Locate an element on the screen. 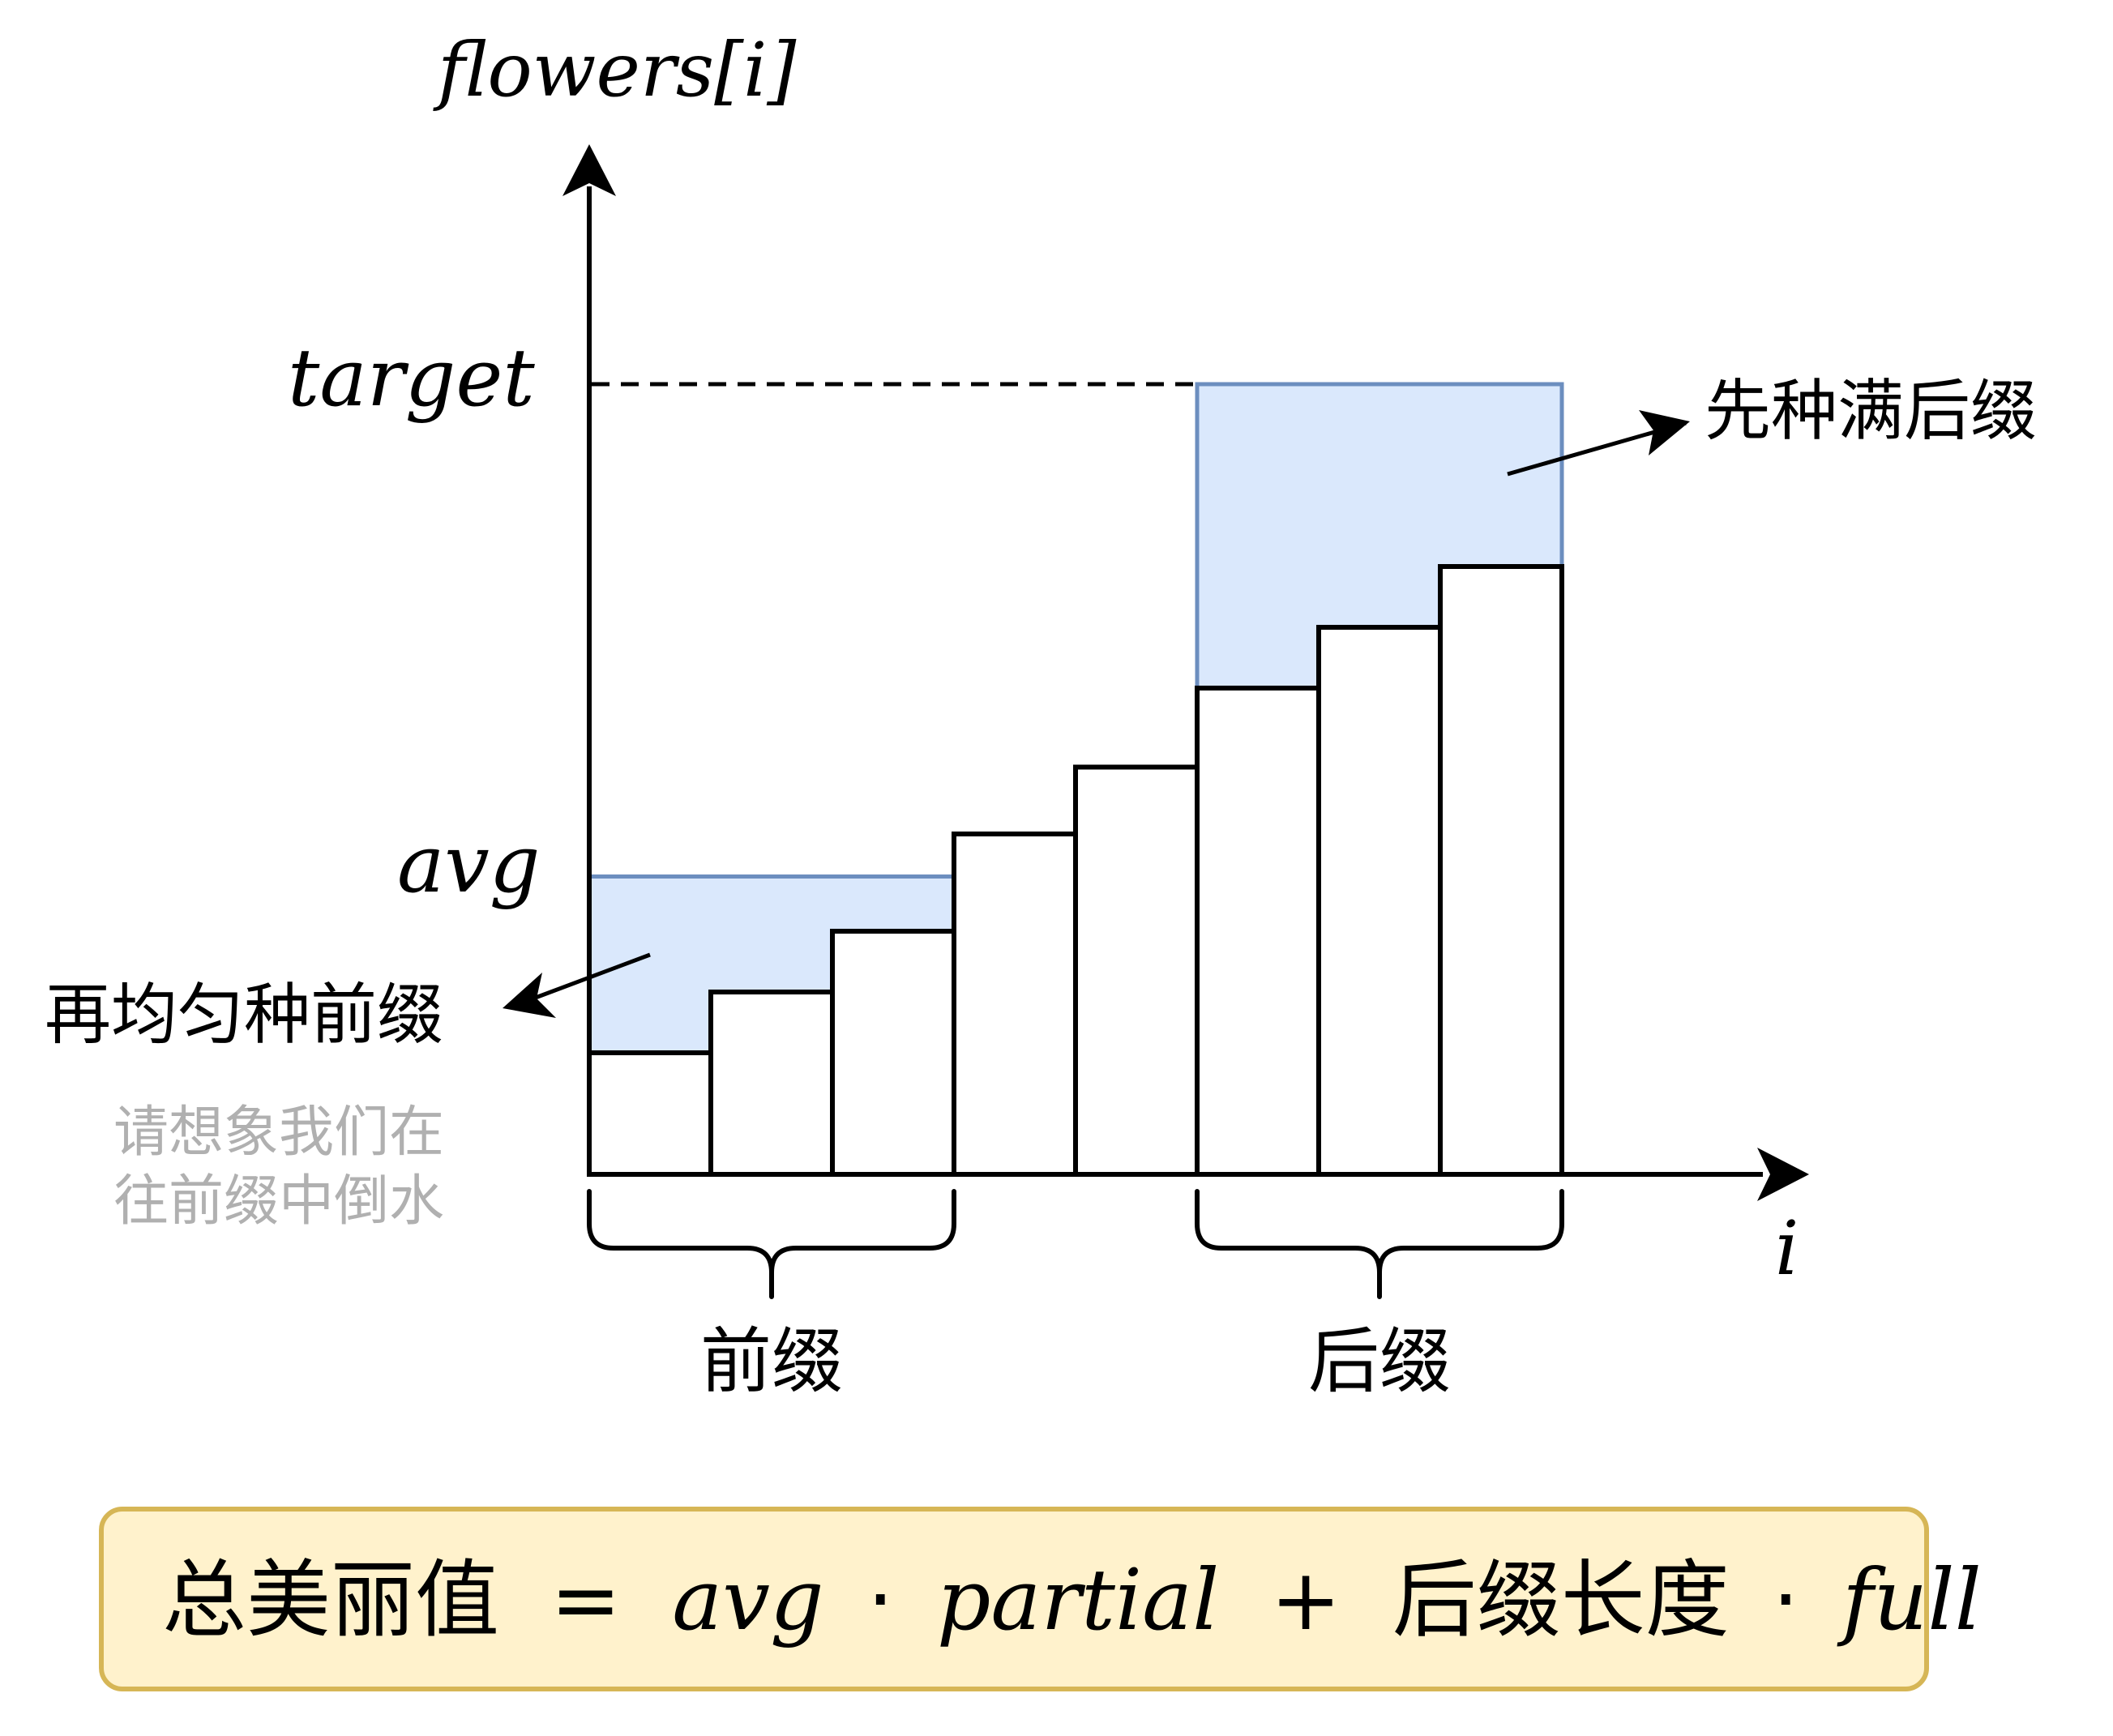  formula-lhs: 总美丽值 is located at coordinates (330, 1599).